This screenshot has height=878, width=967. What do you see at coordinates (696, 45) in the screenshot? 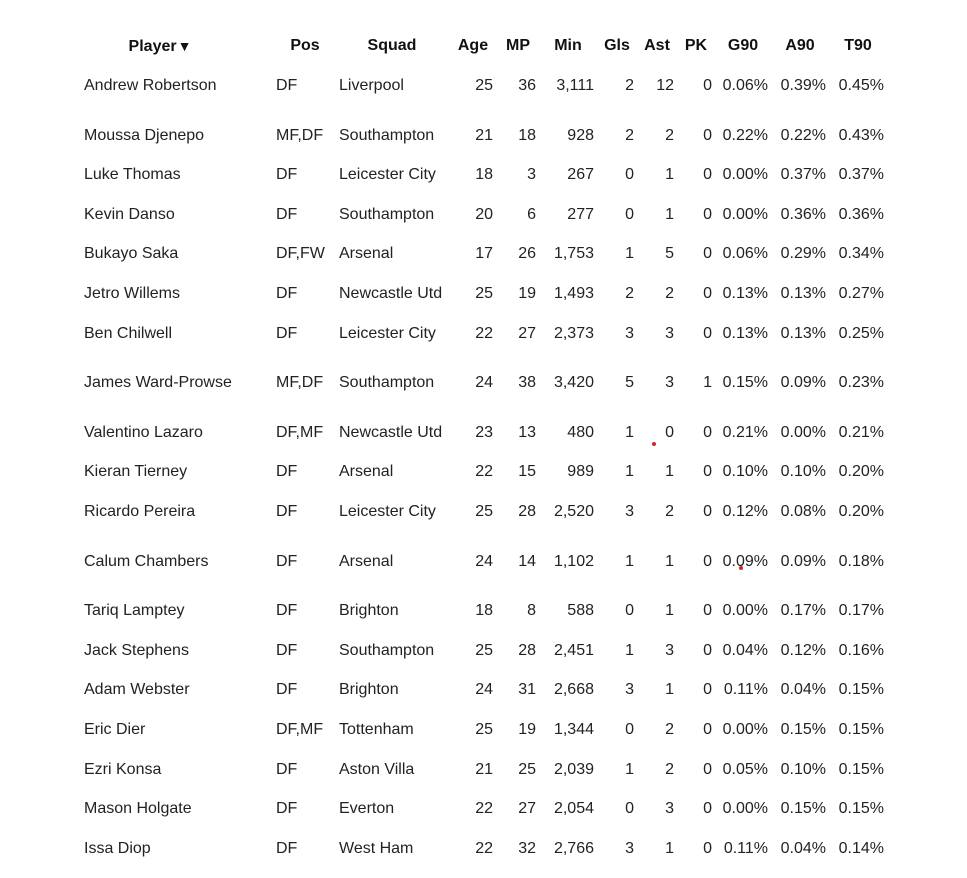
I see `header-pk: PK` at bounding box center [696, 45].